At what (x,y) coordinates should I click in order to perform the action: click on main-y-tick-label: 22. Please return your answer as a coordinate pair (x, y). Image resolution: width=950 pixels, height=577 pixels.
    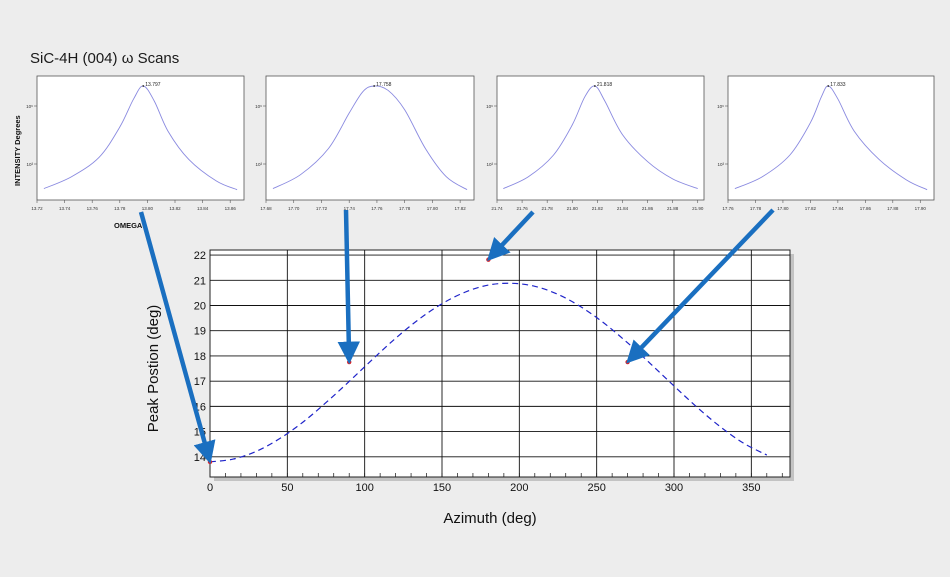
    Looking at the image, I should click on (200, 256).